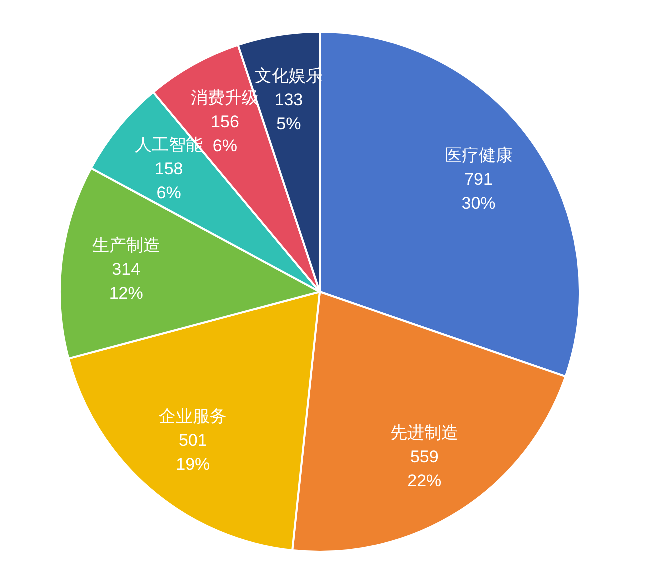  Describe the element at coordinates (126, 245) in the screenshot. I see `slice-label: 生产制造` at that location.